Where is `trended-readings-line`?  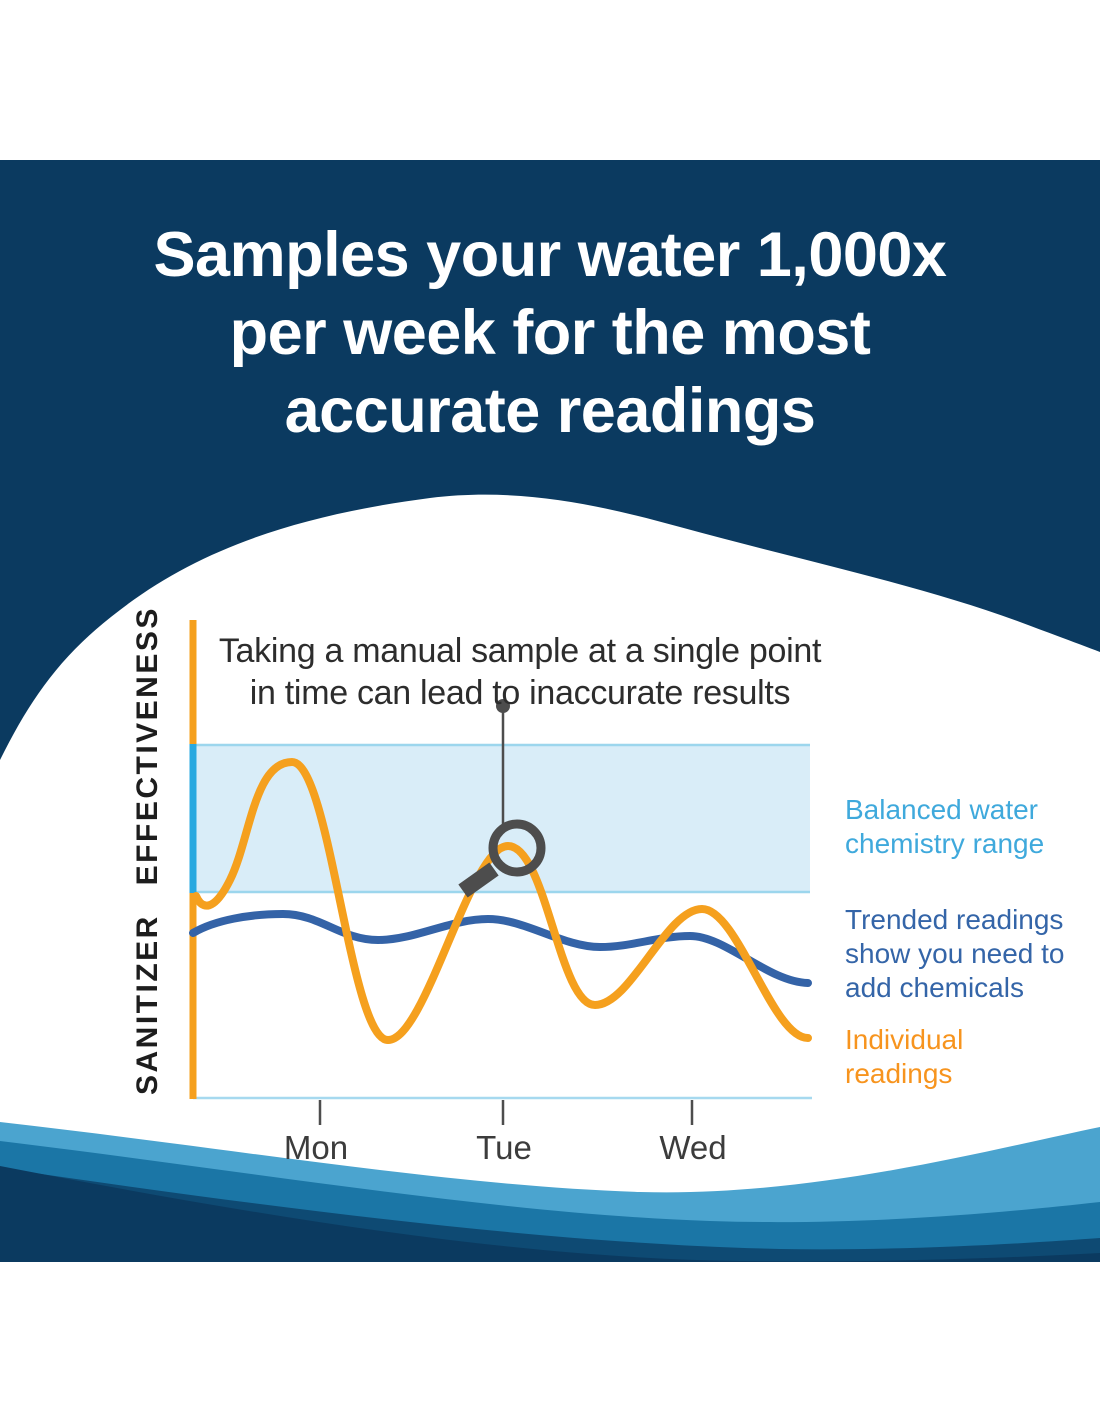 trended-readings-line is located at coordinates (500, 948).